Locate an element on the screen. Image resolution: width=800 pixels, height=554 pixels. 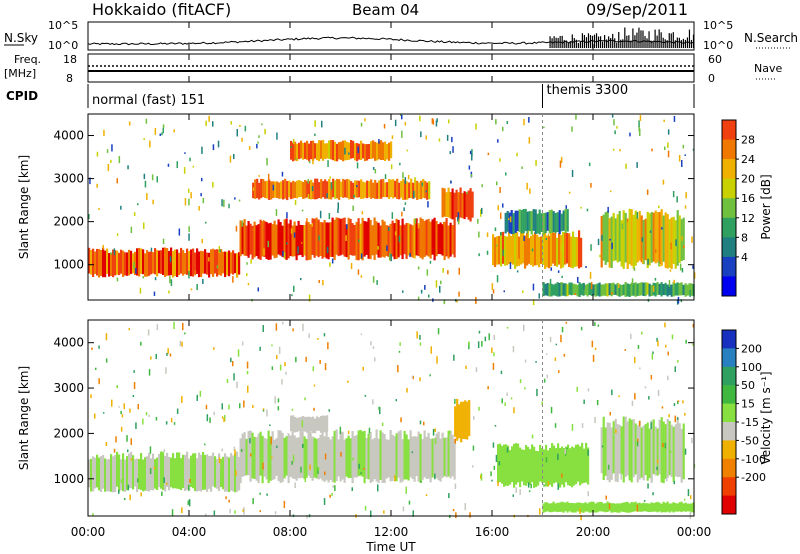
colorbar-tick-label: 16 is located at coordinates (748, 198).